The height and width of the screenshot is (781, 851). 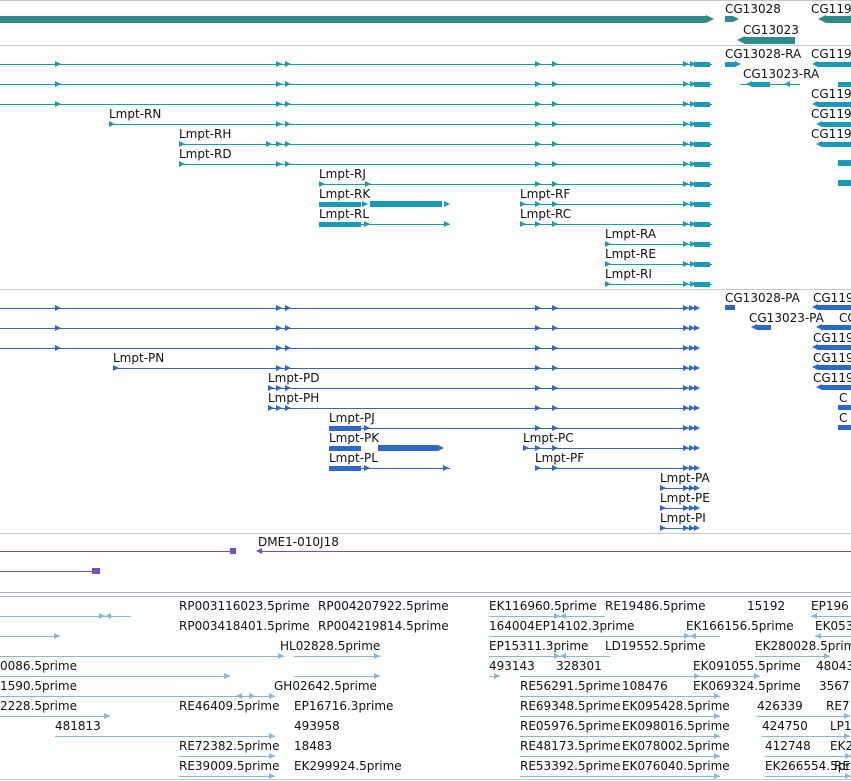 I want to click on est-label: RE69348.5prime, so click(x=570, y=706).